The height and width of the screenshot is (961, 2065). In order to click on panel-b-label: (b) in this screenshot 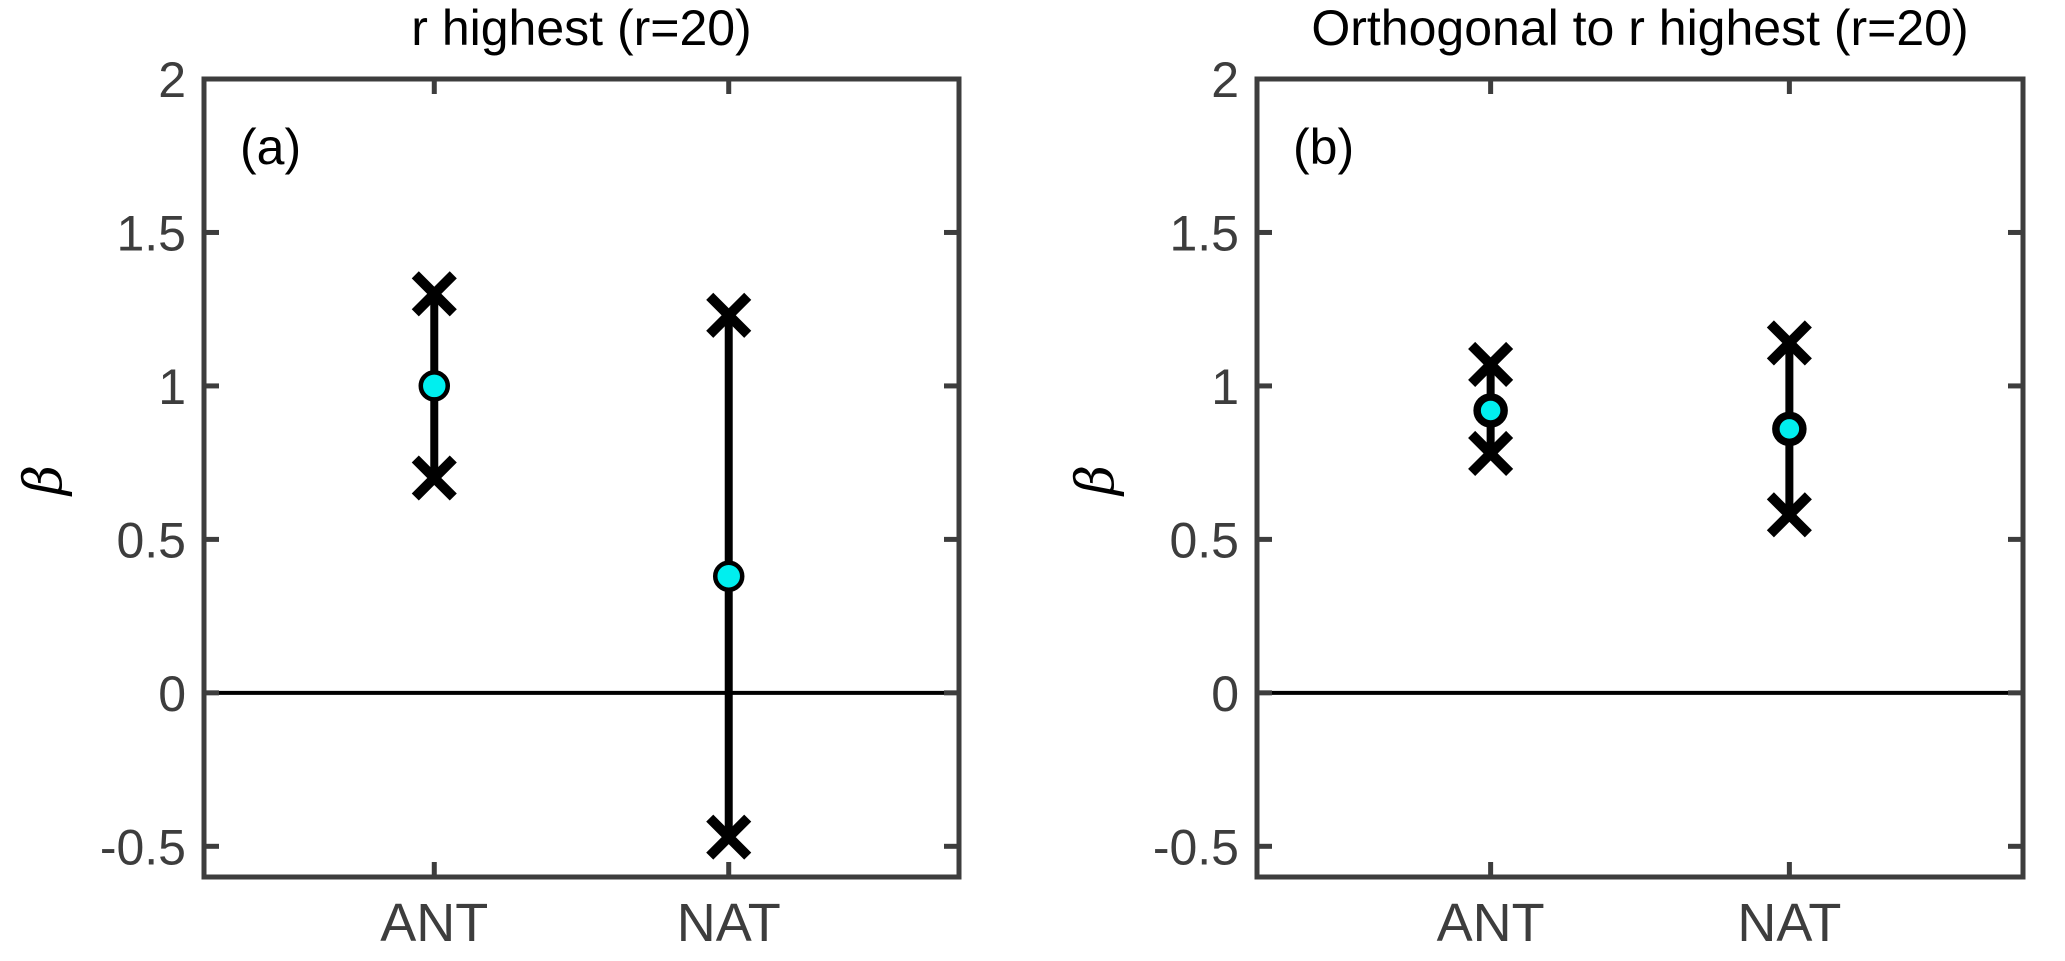, I will do `click(1324, 147)`.